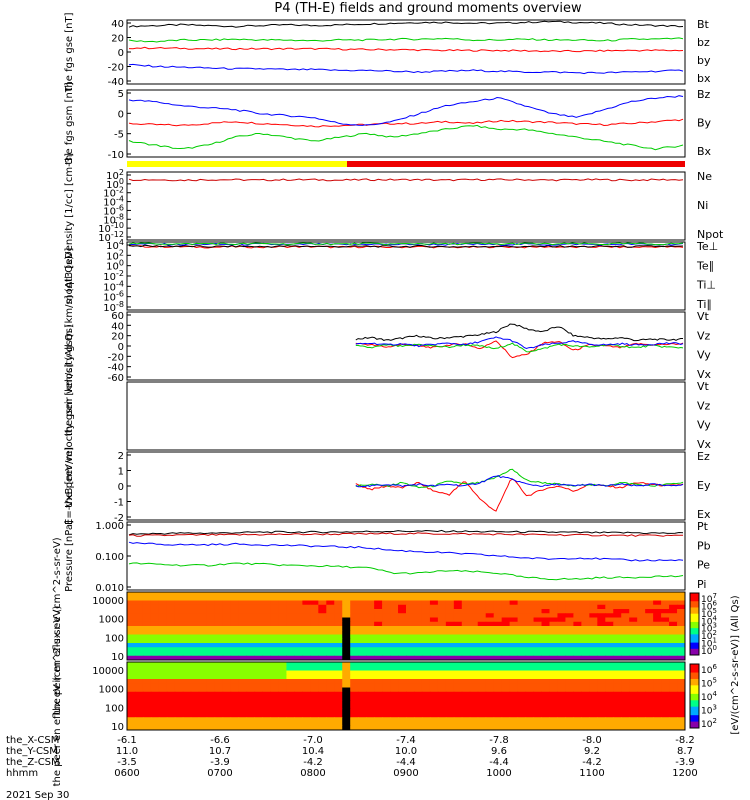 The width and height of the screenshot is (750, 800). Describe the element at coordinates (109, 588) in the screenshot. I see `y-tick-label: 0.010` at that location.